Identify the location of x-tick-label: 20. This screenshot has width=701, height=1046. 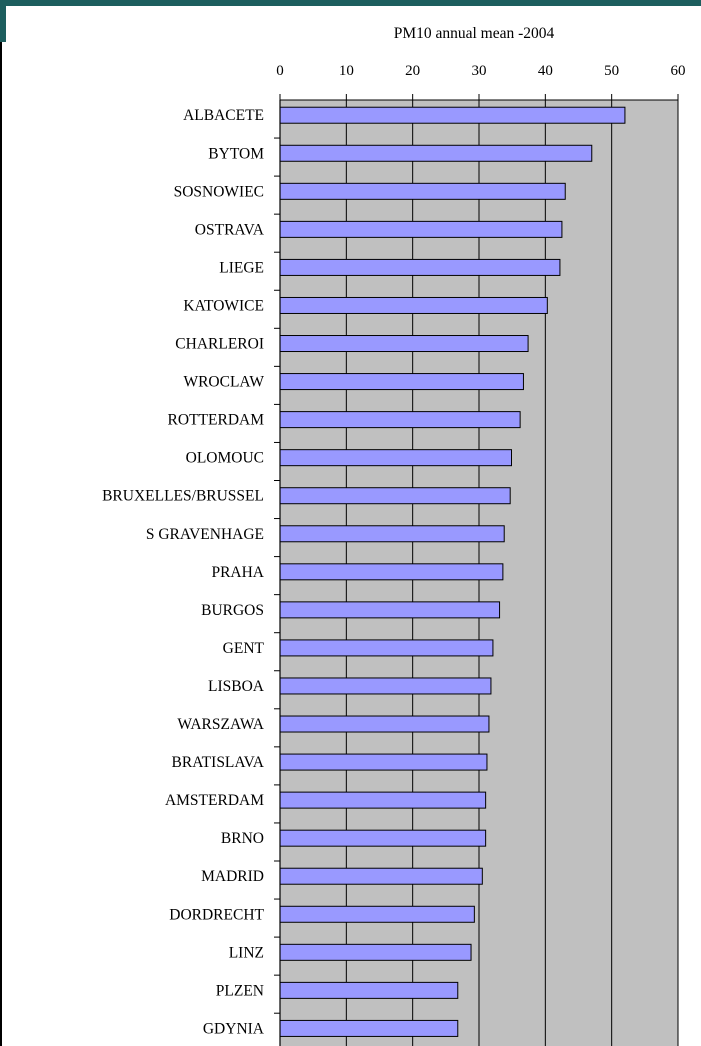
(412, 71).